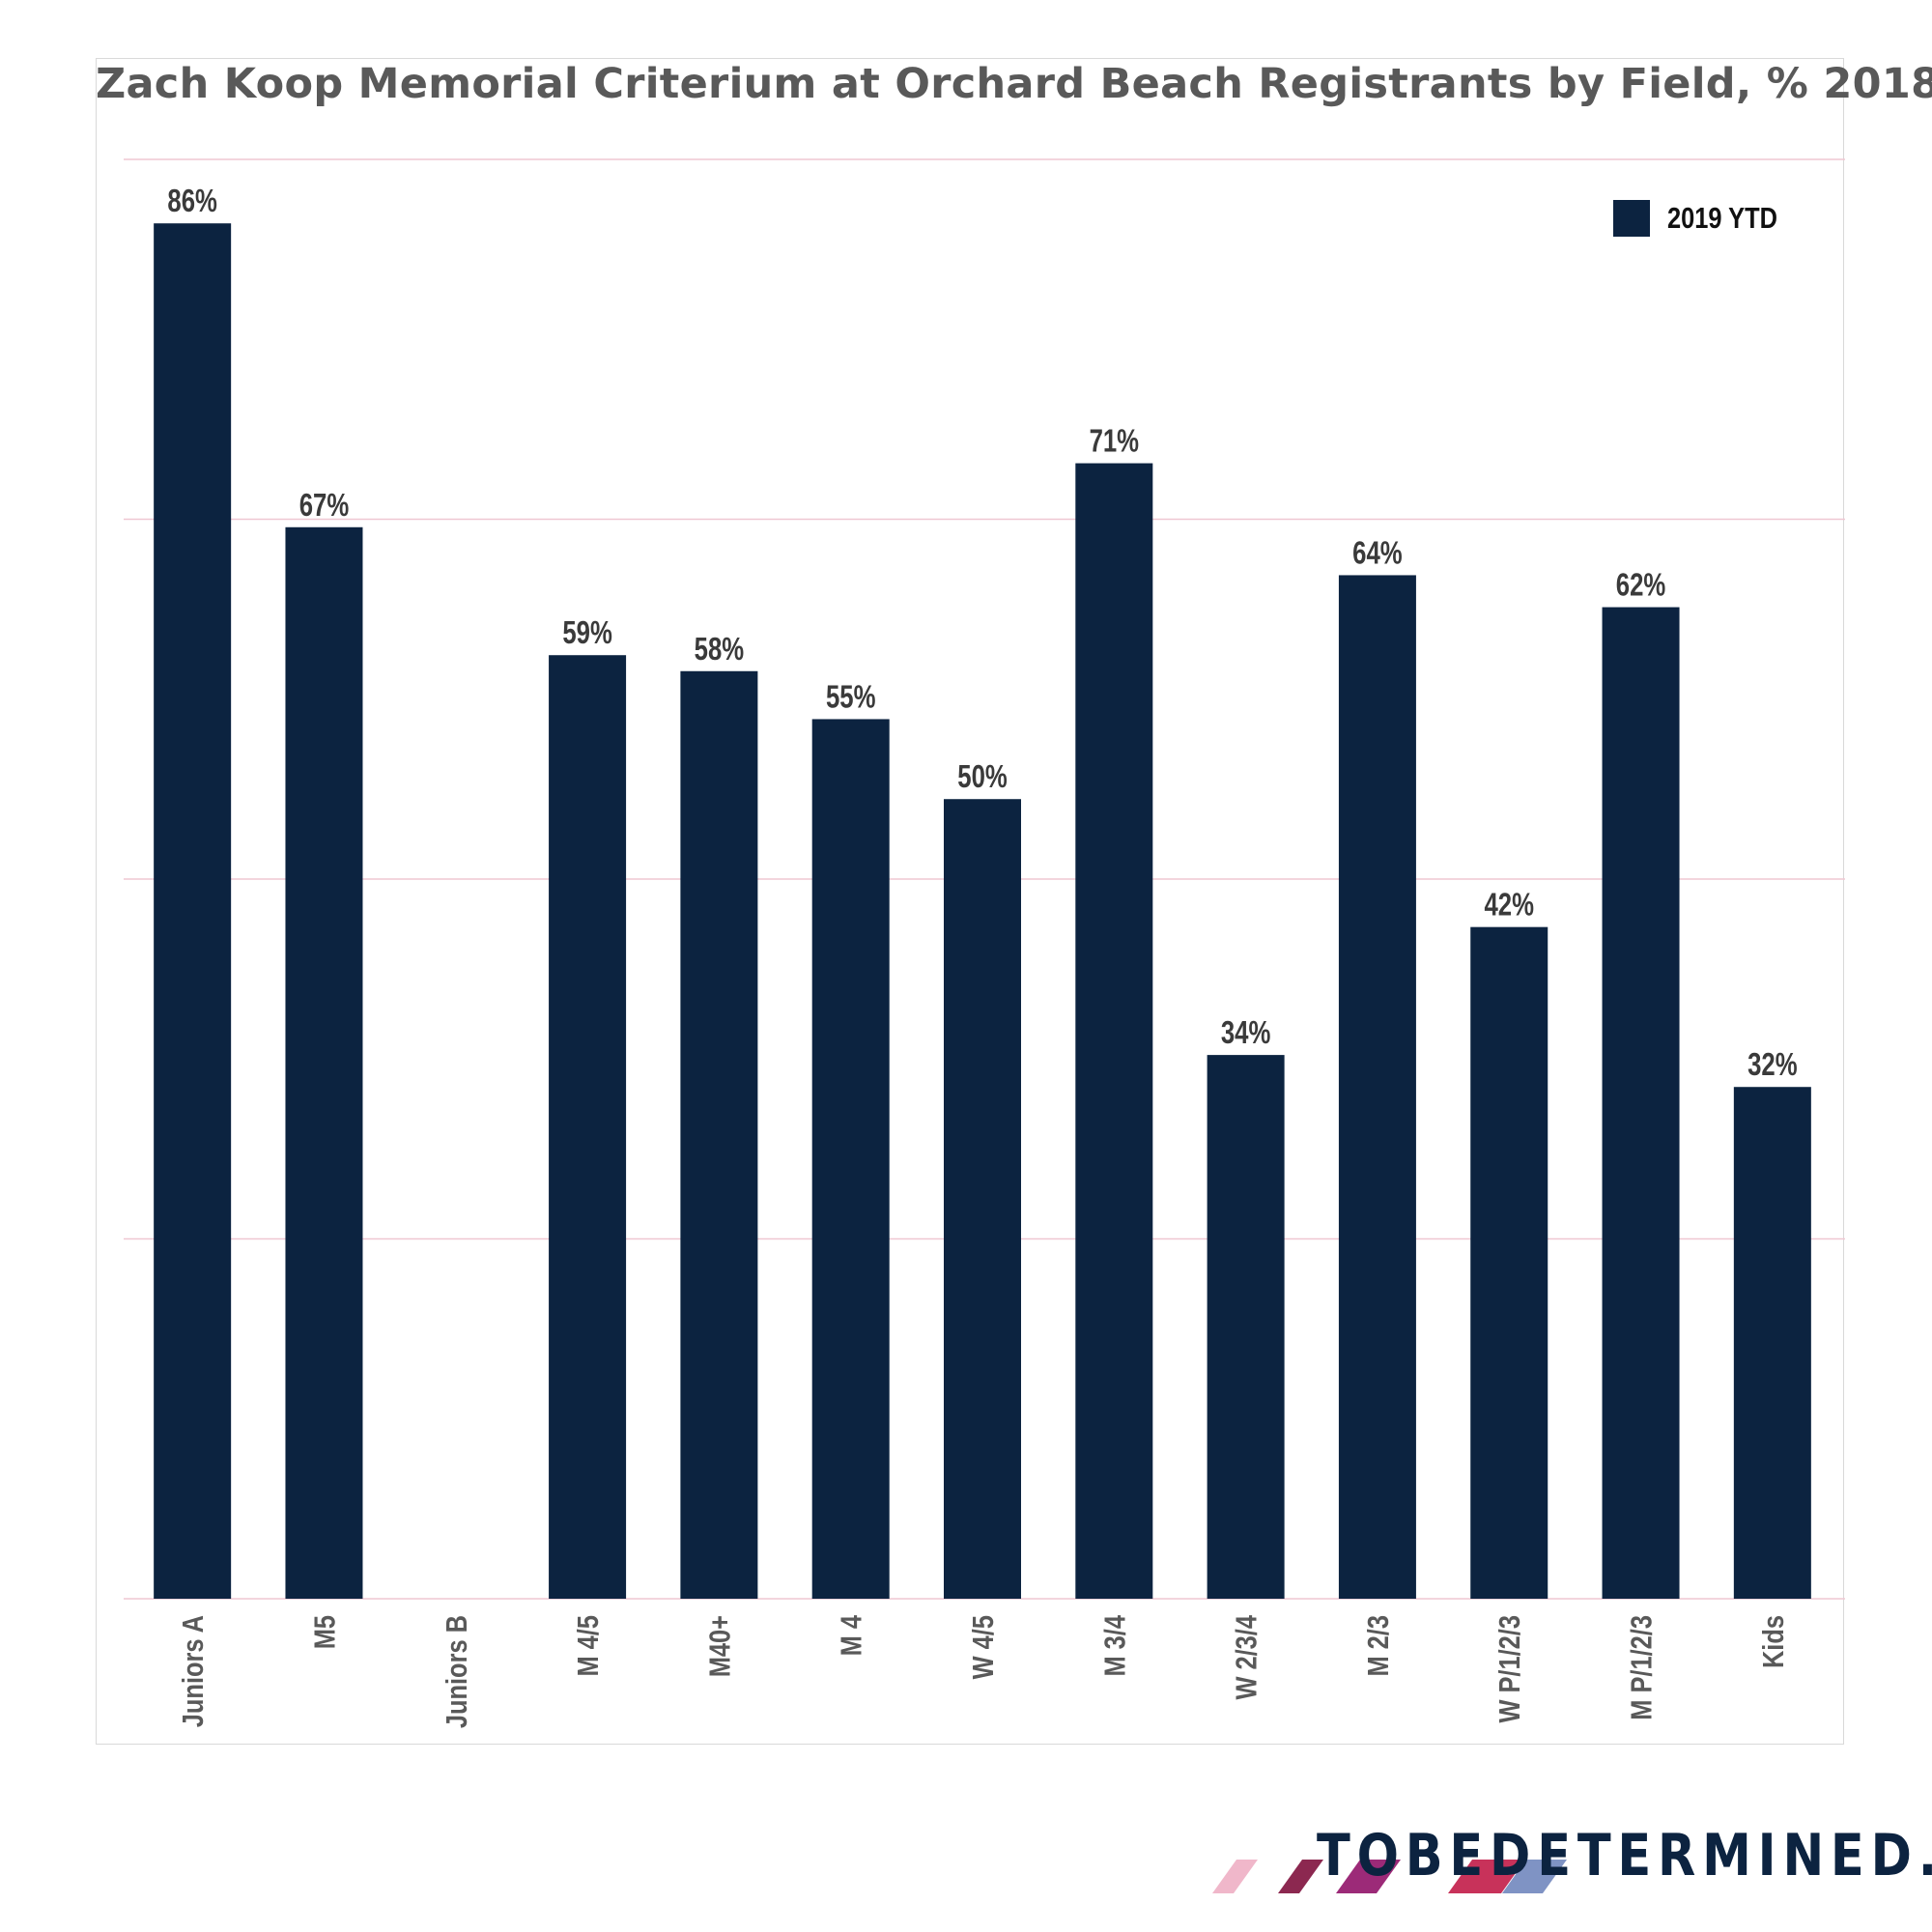 Image resolution: width=1932 pixels, height=1932 pixels. What do you see at coordinates (1377, 553) in the screenshot?
I see `data-label: 64%` at bounding box center [1377, 553].